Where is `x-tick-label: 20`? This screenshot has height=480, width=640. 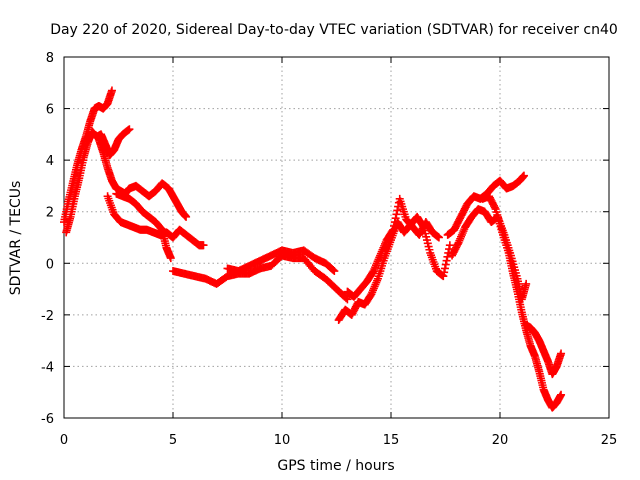 x-tick-label: 20 is located at coordinates (500, 440).